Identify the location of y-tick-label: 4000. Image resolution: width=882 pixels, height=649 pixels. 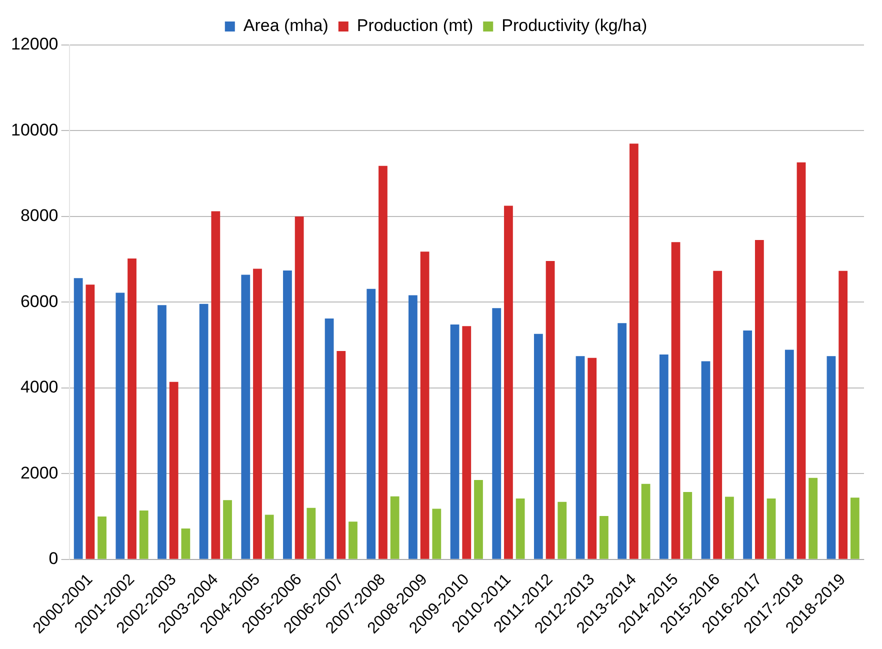
(39, 387).